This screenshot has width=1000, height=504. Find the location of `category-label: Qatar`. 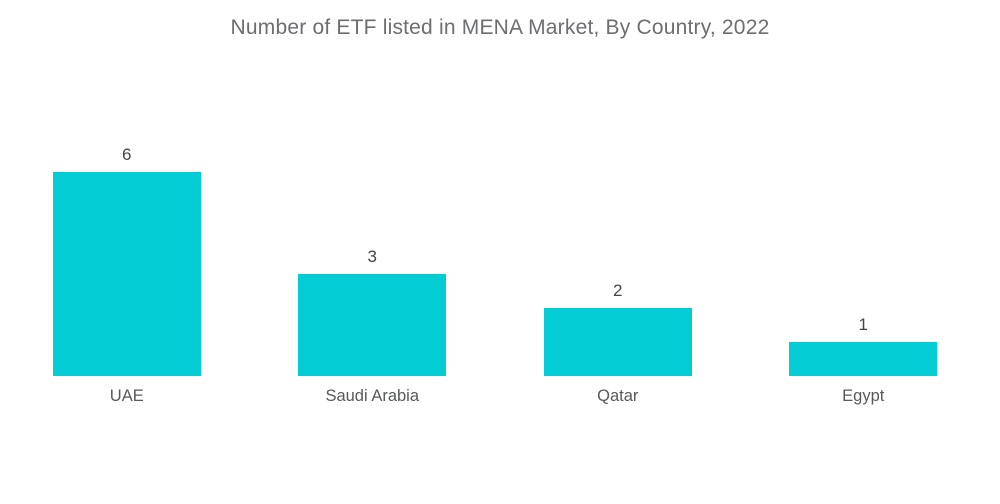

category-label: Qatar is located at coordinates (618, 396).